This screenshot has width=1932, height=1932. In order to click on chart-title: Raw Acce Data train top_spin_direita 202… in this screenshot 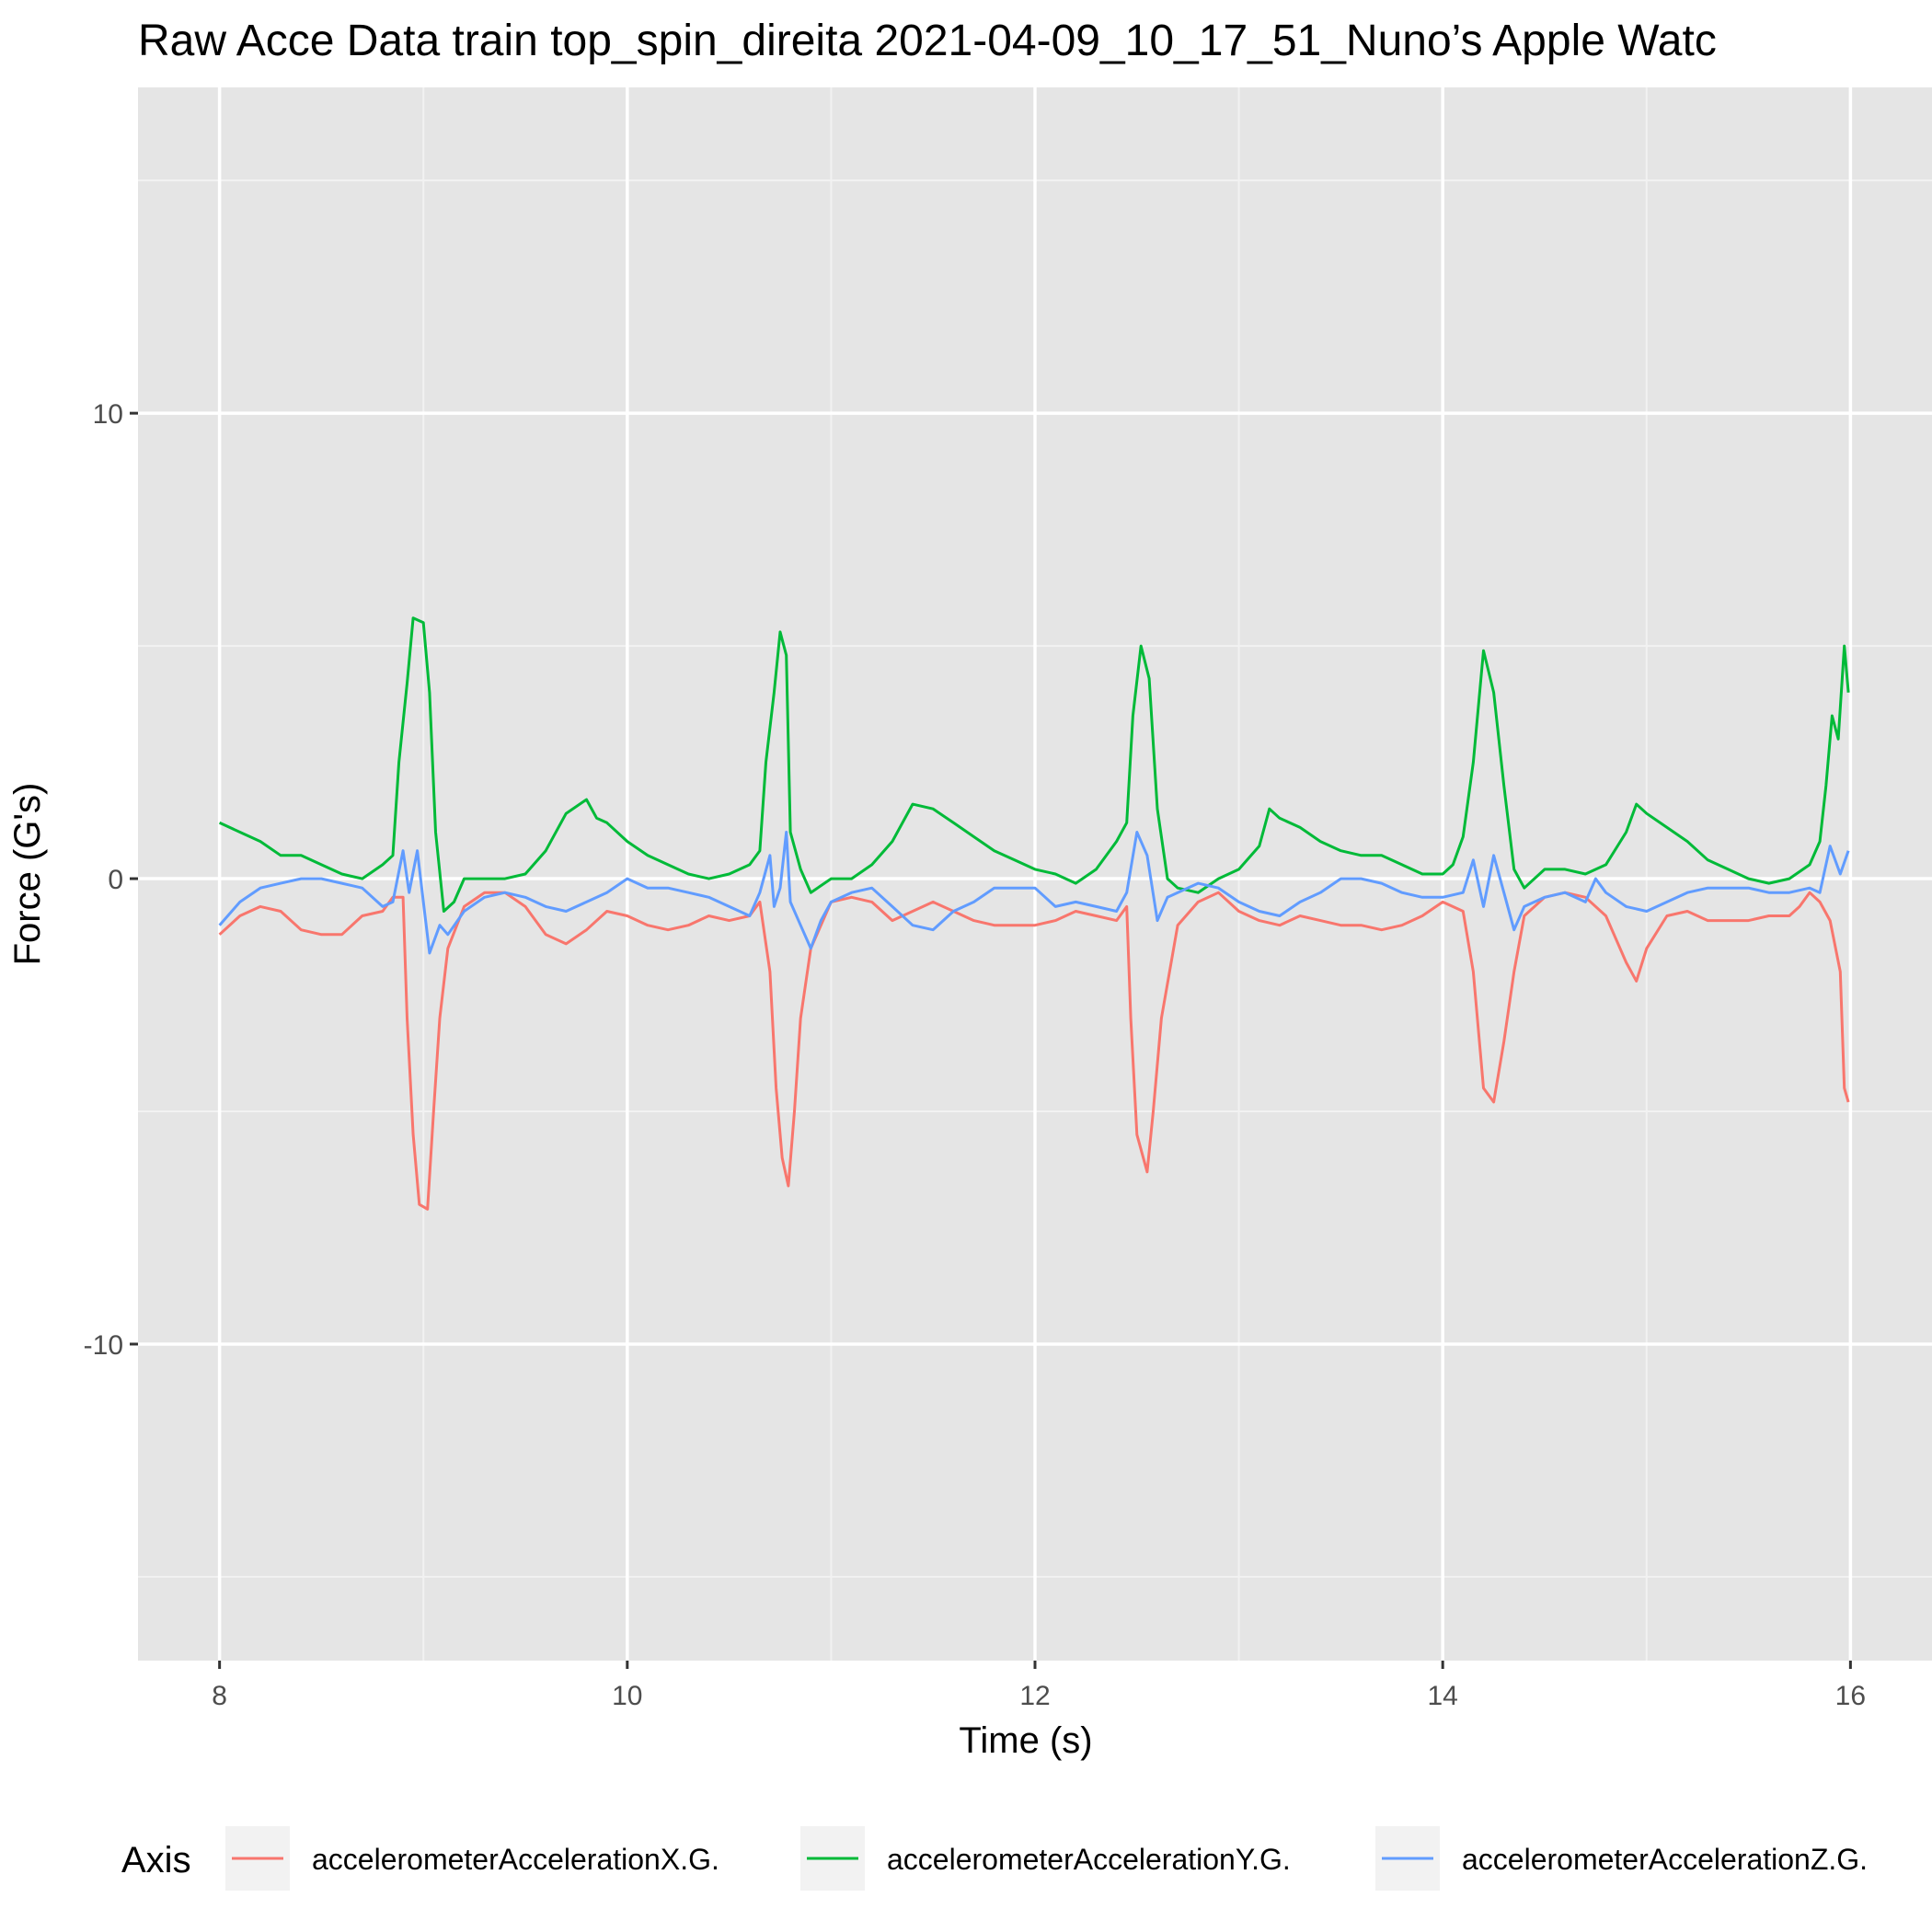, I will do `click(927, 41)`.